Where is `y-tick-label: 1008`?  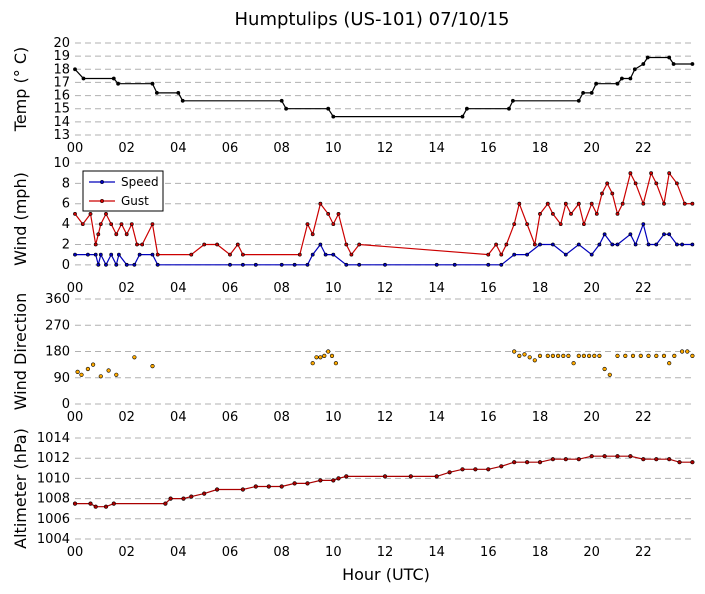 y-tick-label: 1008 is located at coordinates (53, 499).